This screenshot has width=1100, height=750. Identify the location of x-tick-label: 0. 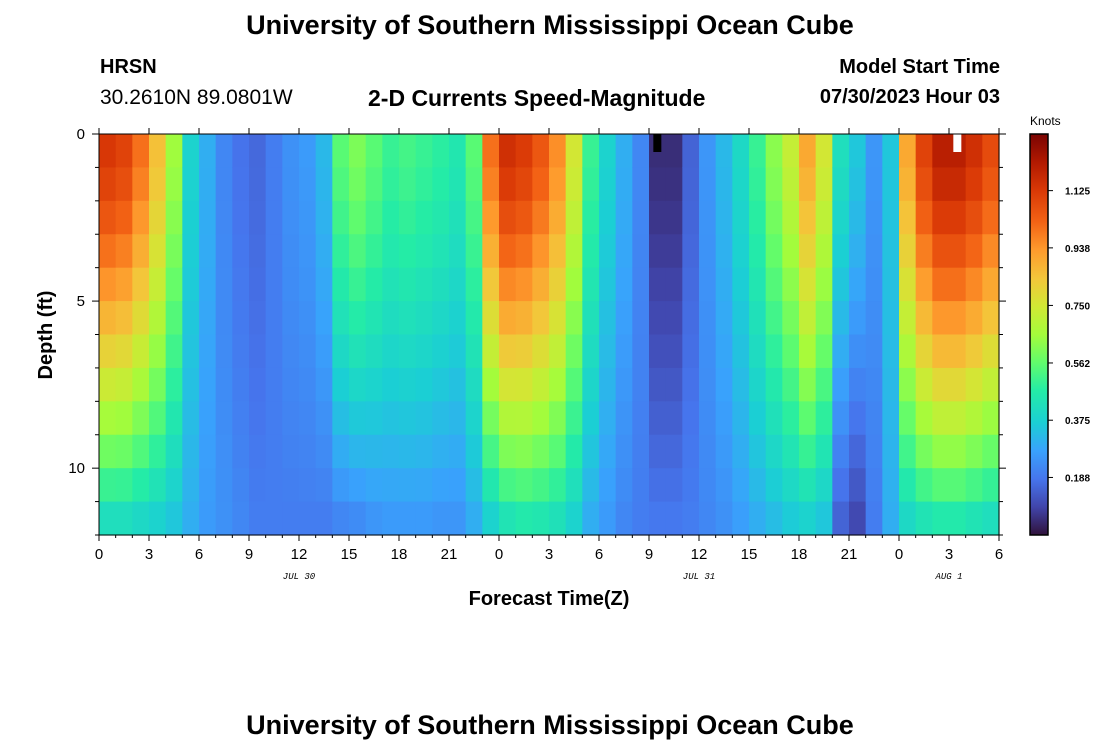
(99, 554).